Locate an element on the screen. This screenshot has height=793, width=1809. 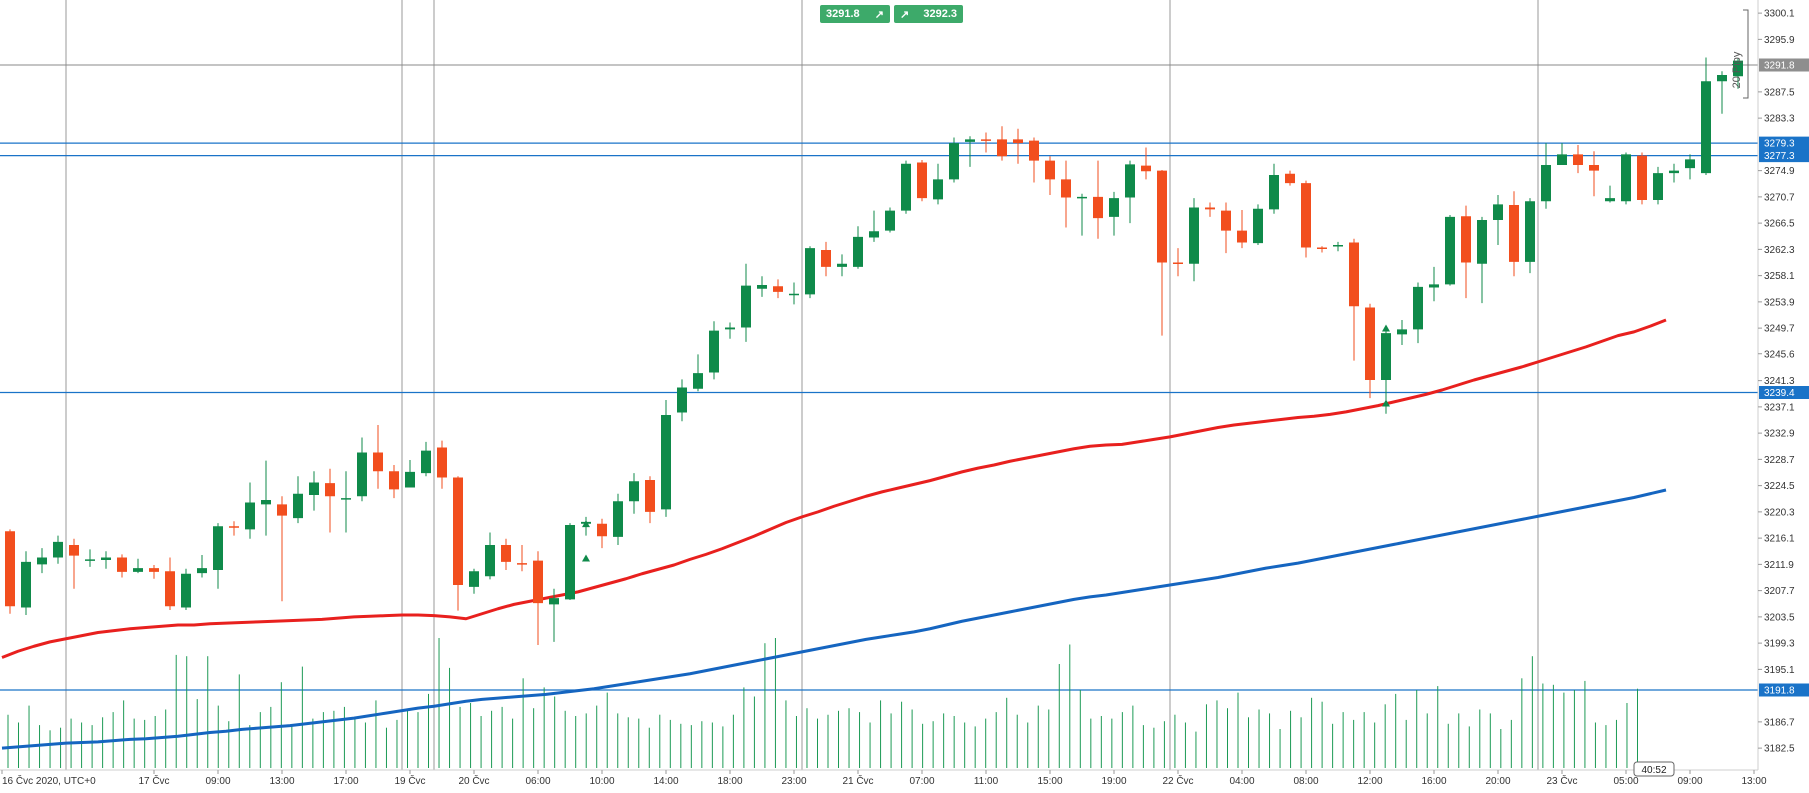
time-tick-label: 05:00 is located at coordinates (1625, 781).